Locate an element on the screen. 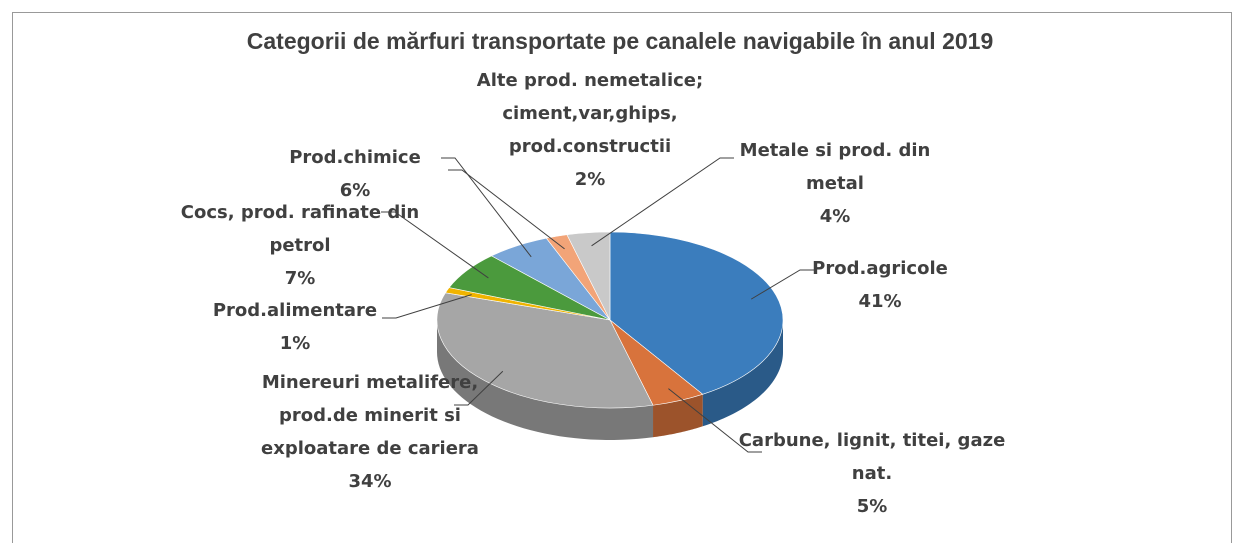  label-name: Prod.chimice is located at coordinates (355, 157).